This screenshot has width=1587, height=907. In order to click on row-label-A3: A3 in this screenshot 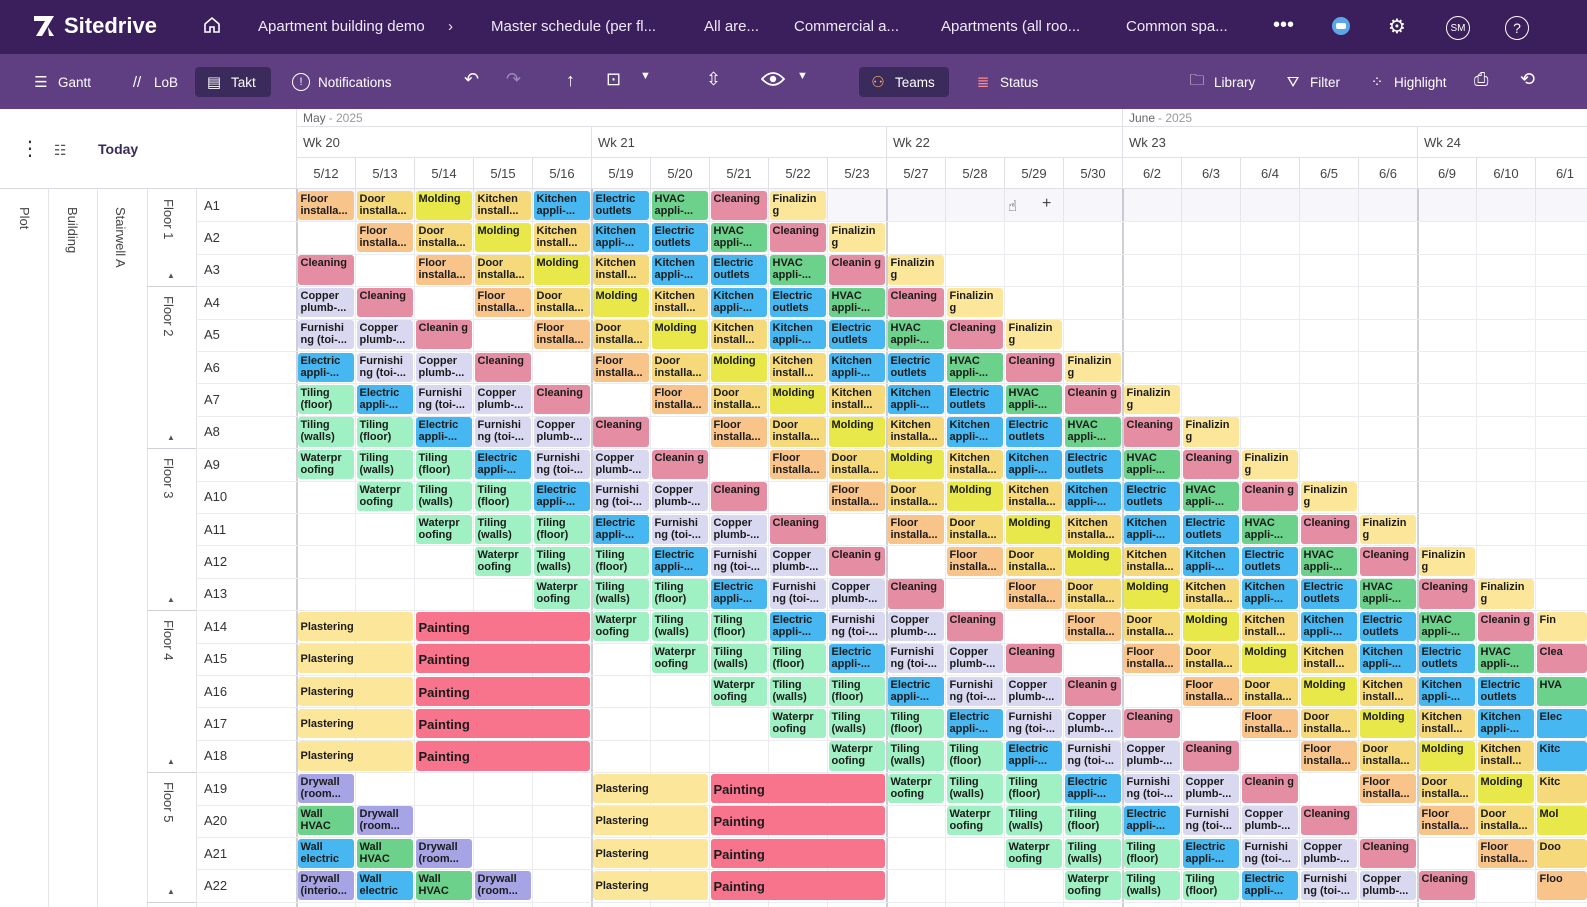, I will do `click(212, 270)`.